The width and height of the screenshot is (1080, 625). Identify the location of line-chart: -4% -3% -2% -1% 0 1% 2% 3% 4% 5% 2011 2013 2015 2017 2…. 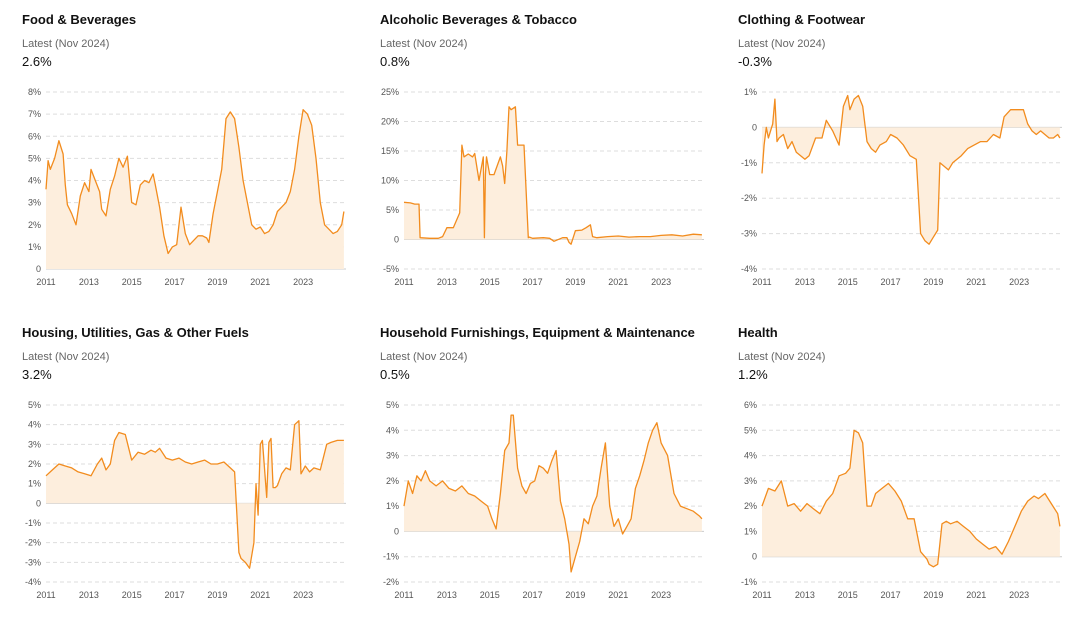
(185, 500).